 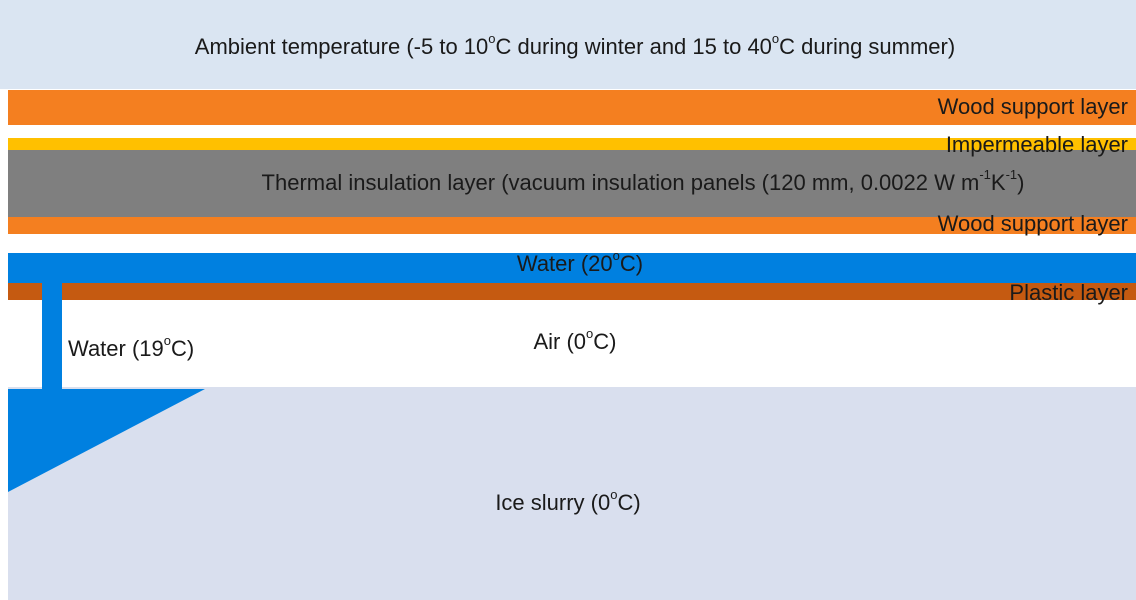 What do you see at coordinates (552, 502) in the screenshot?
I see `text-part: Ice slurry (0` at bounding box center [552, 502].